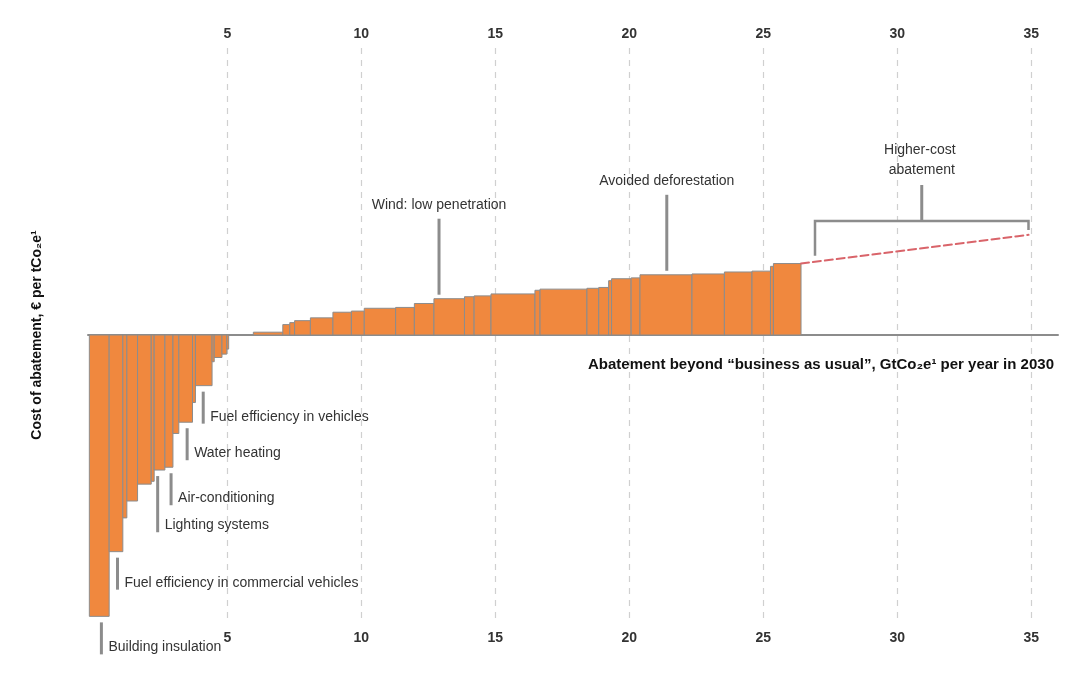 Image resolution: width=1074 pixels, height=700 pixels. Describe the element at coordinates (289, 415) in the screenshot. I see `annotation: Fuel efficiency in vehicles` at that location.